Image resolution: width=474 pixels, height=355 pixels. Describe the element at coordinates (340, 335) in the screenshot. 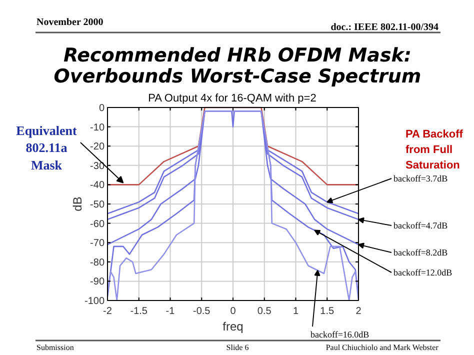

I see `text: backoff=16.0dB` at that location.